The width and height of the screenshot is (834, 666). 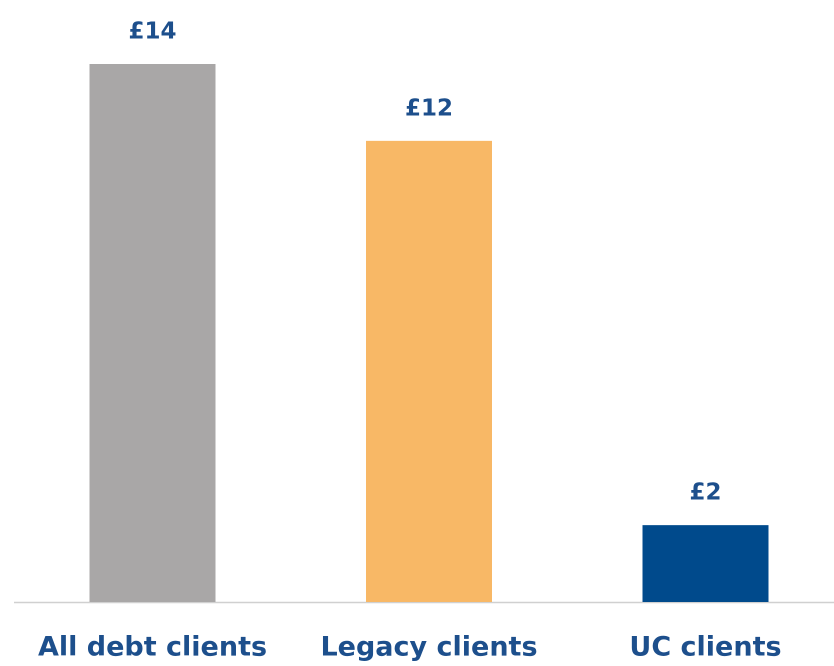 I want to click on value-label: £14, so click(x=152, y=32).